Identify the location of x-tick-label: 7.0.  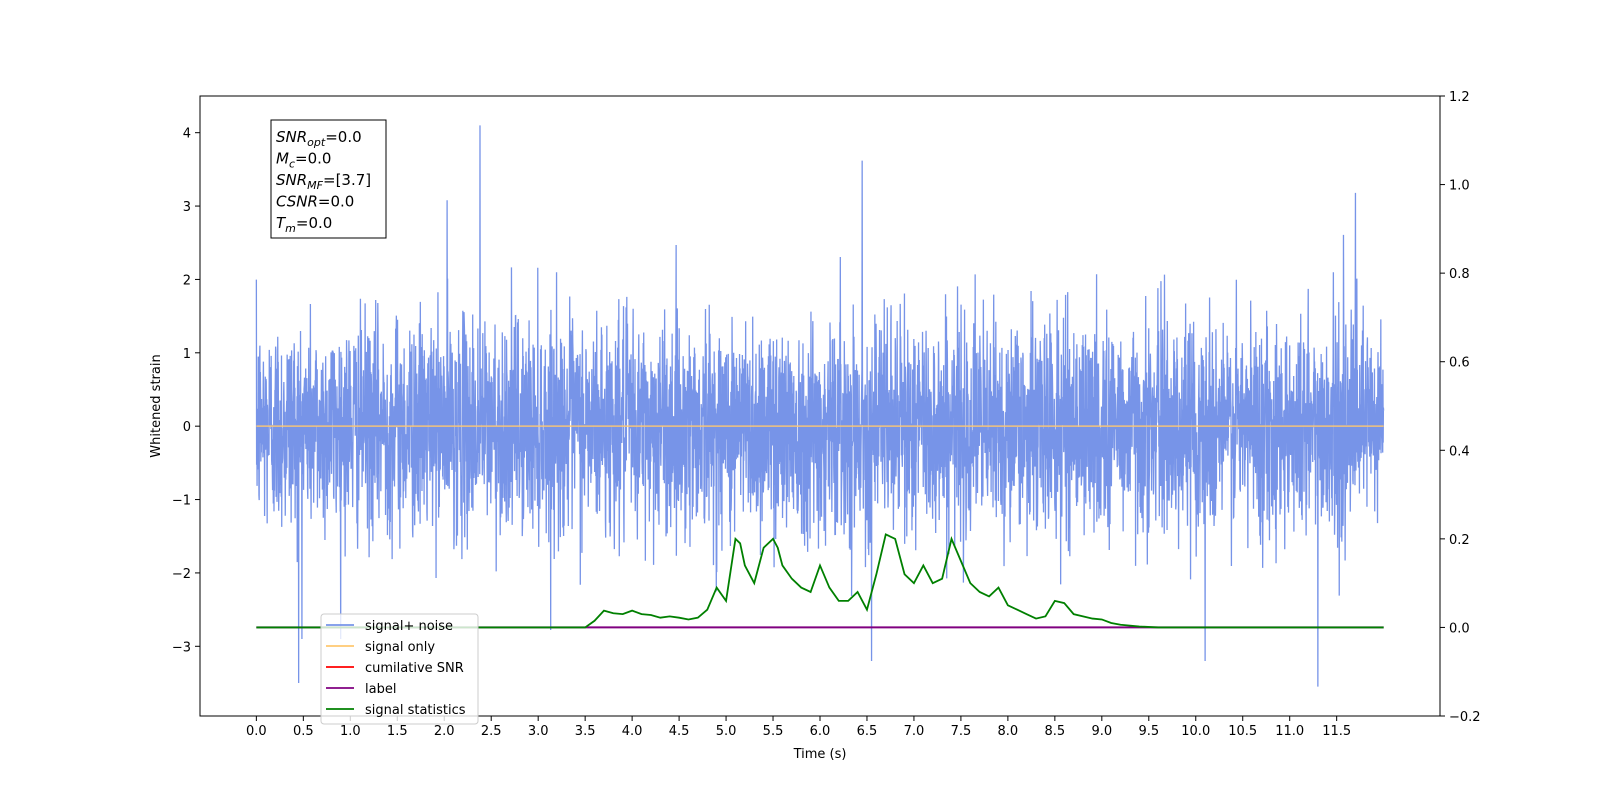
(914, 731).